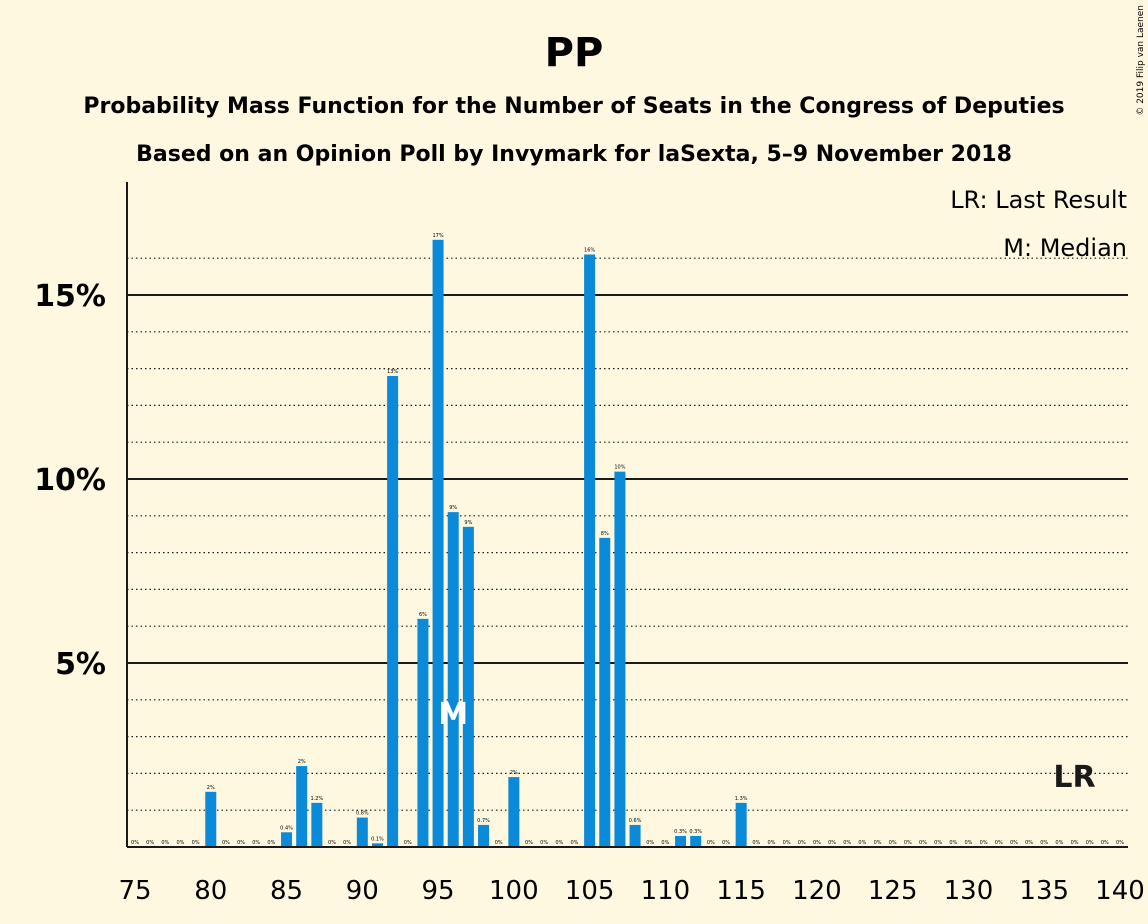 The height and width of the screenshot is (924, 1148). I want to click on bar-label-140: 0%, so click(1120, 843).